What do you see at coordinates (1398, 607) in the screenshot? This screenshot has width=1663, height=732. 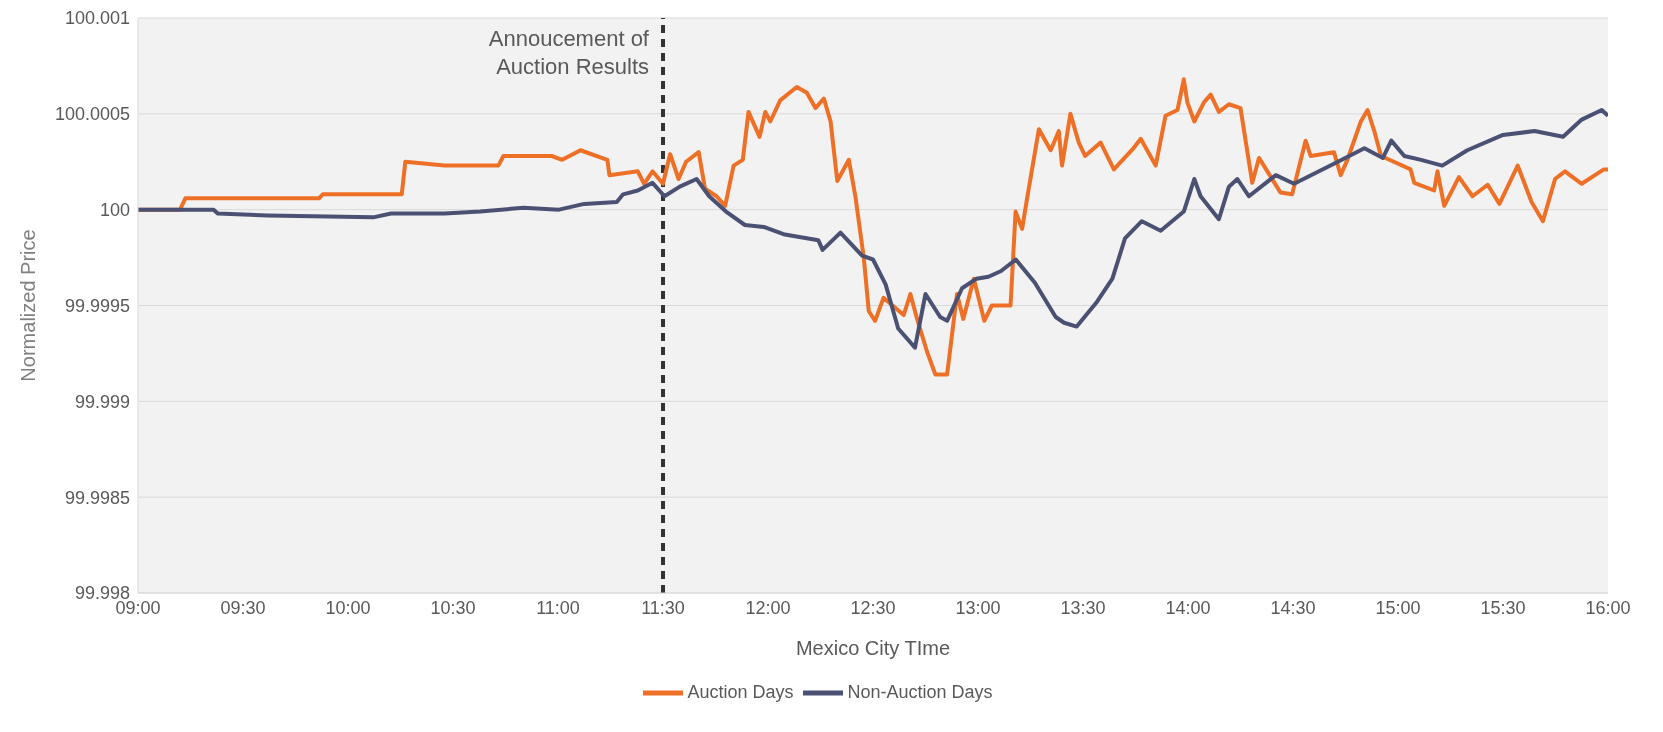 I see `x-tick-label: 15:00` at bounding box center [1398, 607].